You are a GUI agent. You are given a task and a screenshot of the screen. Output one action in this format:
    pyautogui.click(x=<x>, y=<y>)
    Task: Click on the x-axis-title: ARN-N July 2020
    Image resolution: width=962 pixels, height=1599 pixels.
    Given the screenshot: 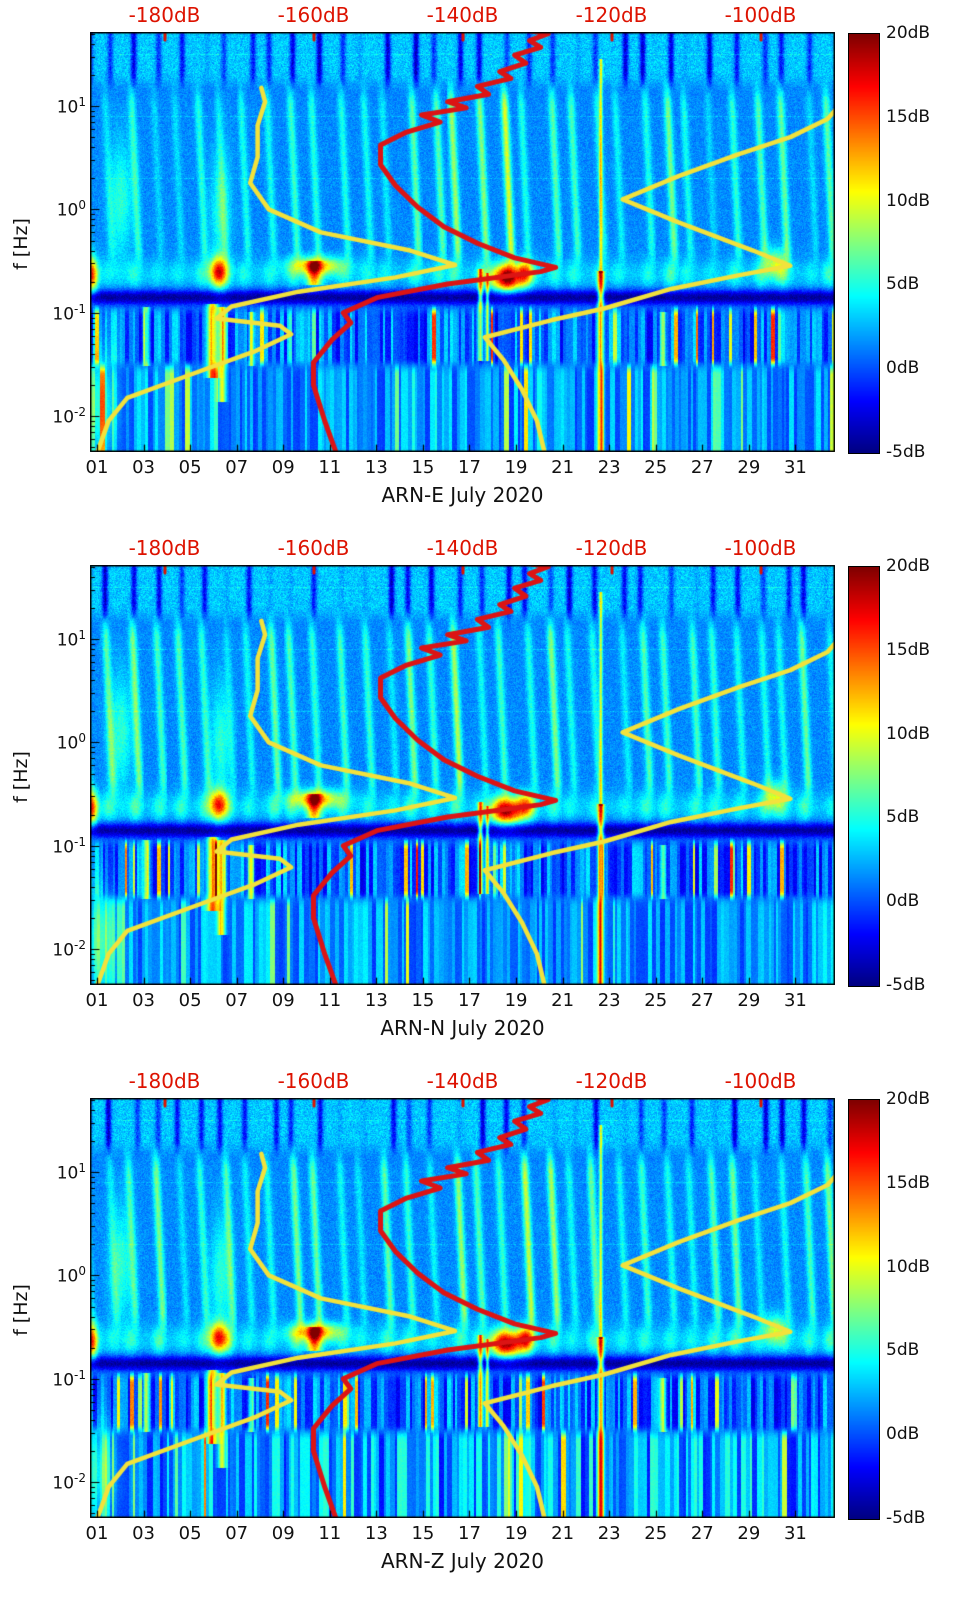 What is the action you would take?
    pyautogui.click(x=462, y=1028)
    